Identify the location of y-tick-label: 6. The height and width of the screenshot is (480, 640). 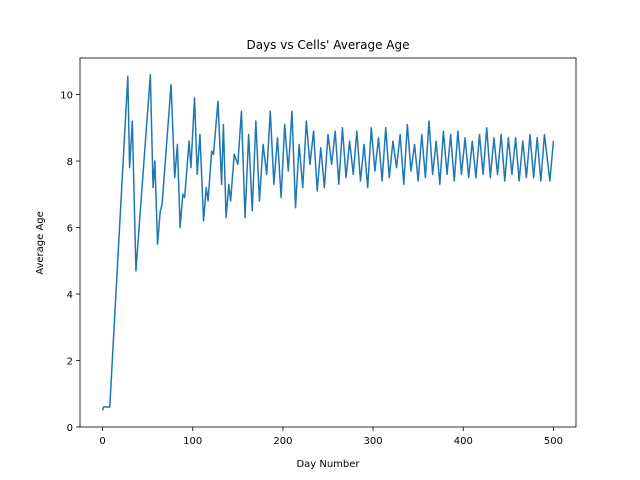
(70, 229).